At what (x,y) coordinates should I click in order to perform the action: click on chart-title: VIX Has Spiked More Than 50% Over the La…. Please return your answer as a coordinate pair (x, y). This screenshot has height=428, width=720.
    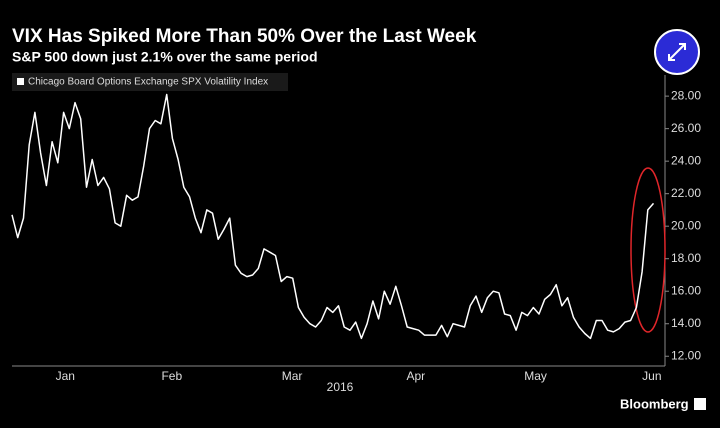
    Looking at the image, I should click on (244, 36).